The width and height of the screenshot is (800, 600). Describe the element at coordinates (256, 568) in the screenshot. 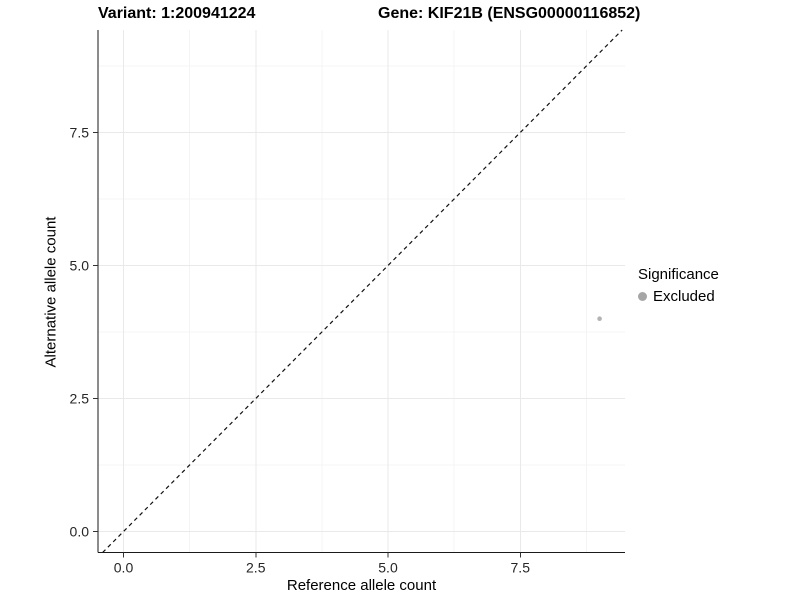

I see `x-tick-label: 2.5` at that location.